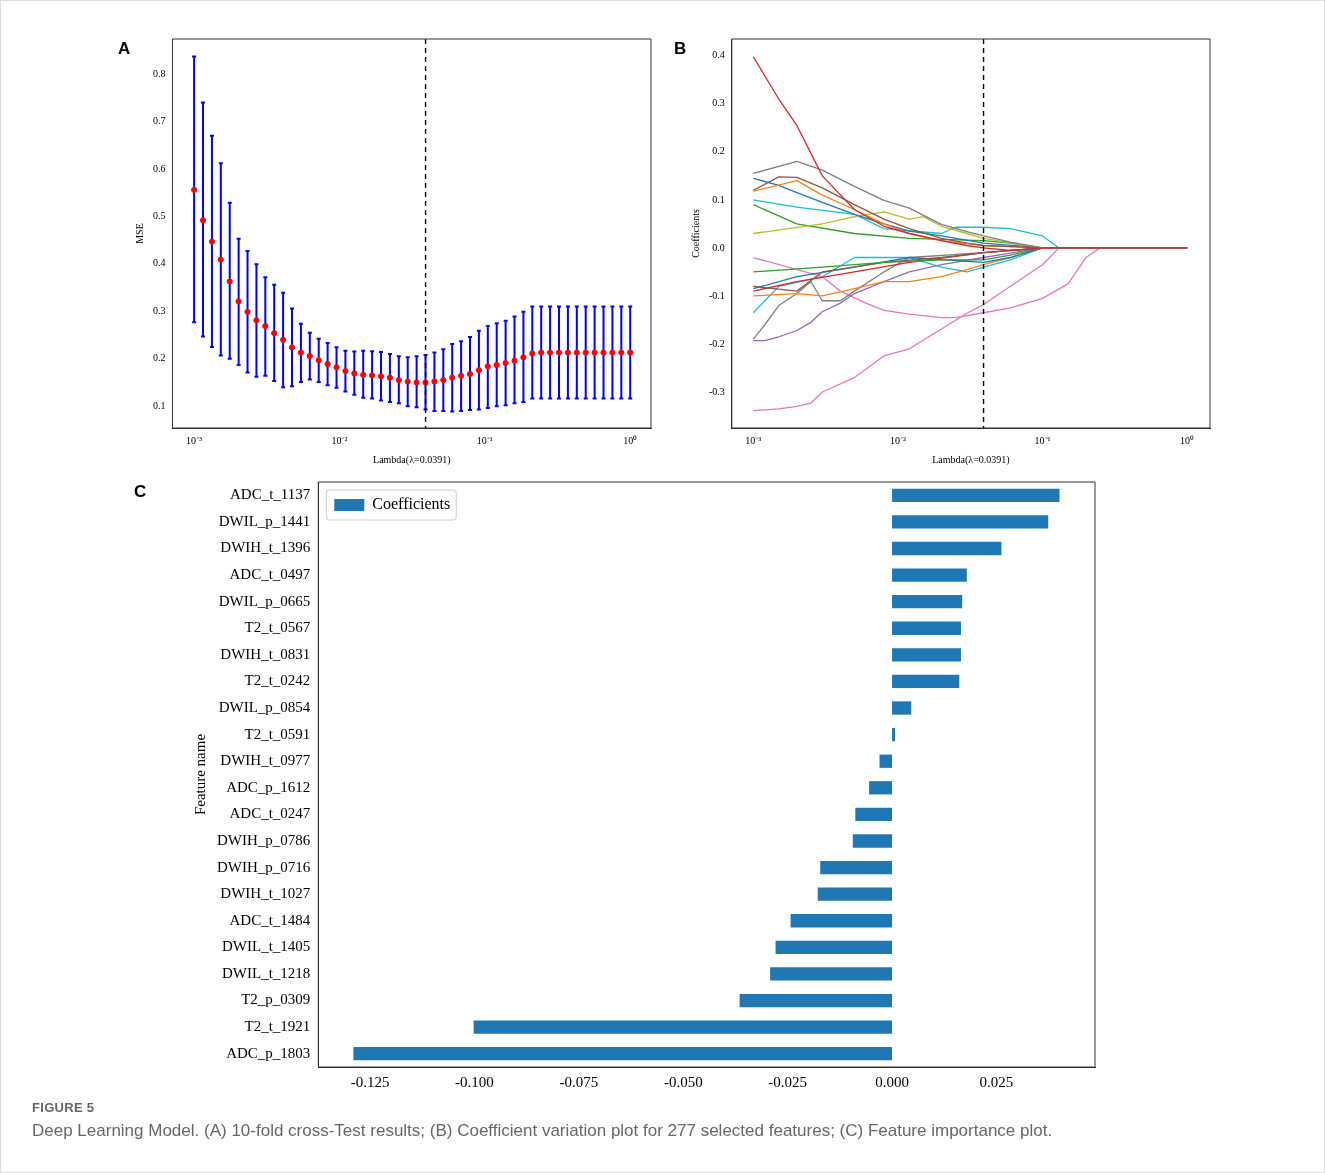 The width and height of the screenshot is (1325, 1173). What do you see at coordinates (370, 1081) in the screenshot?
I see `x-tick-label: -0.125` at bounding box center [370, 1081].